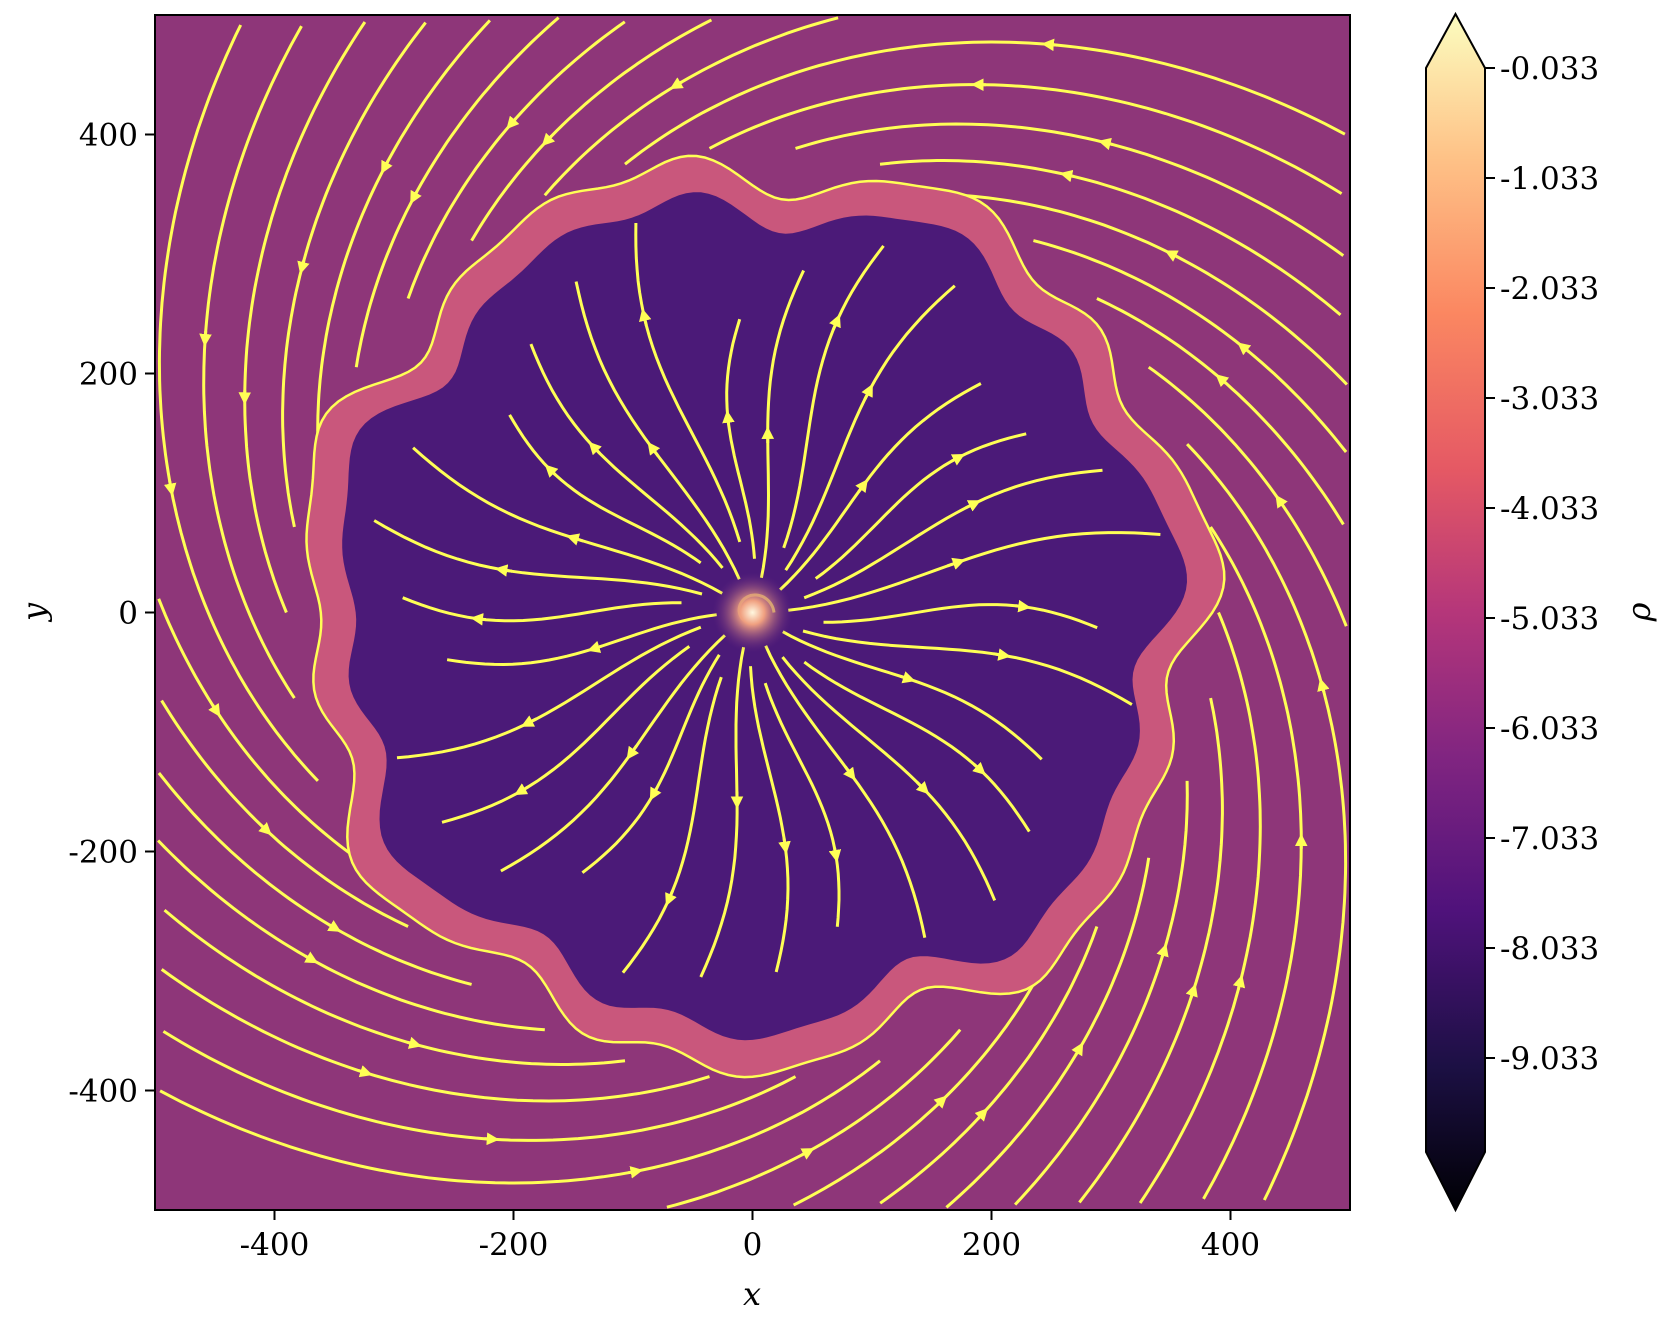 The height and width of the screenshot is (1324, 1670). Describe the element at coordinates (753, 1245) in the screenshot. I see `x-tick-label: 0` at that location.